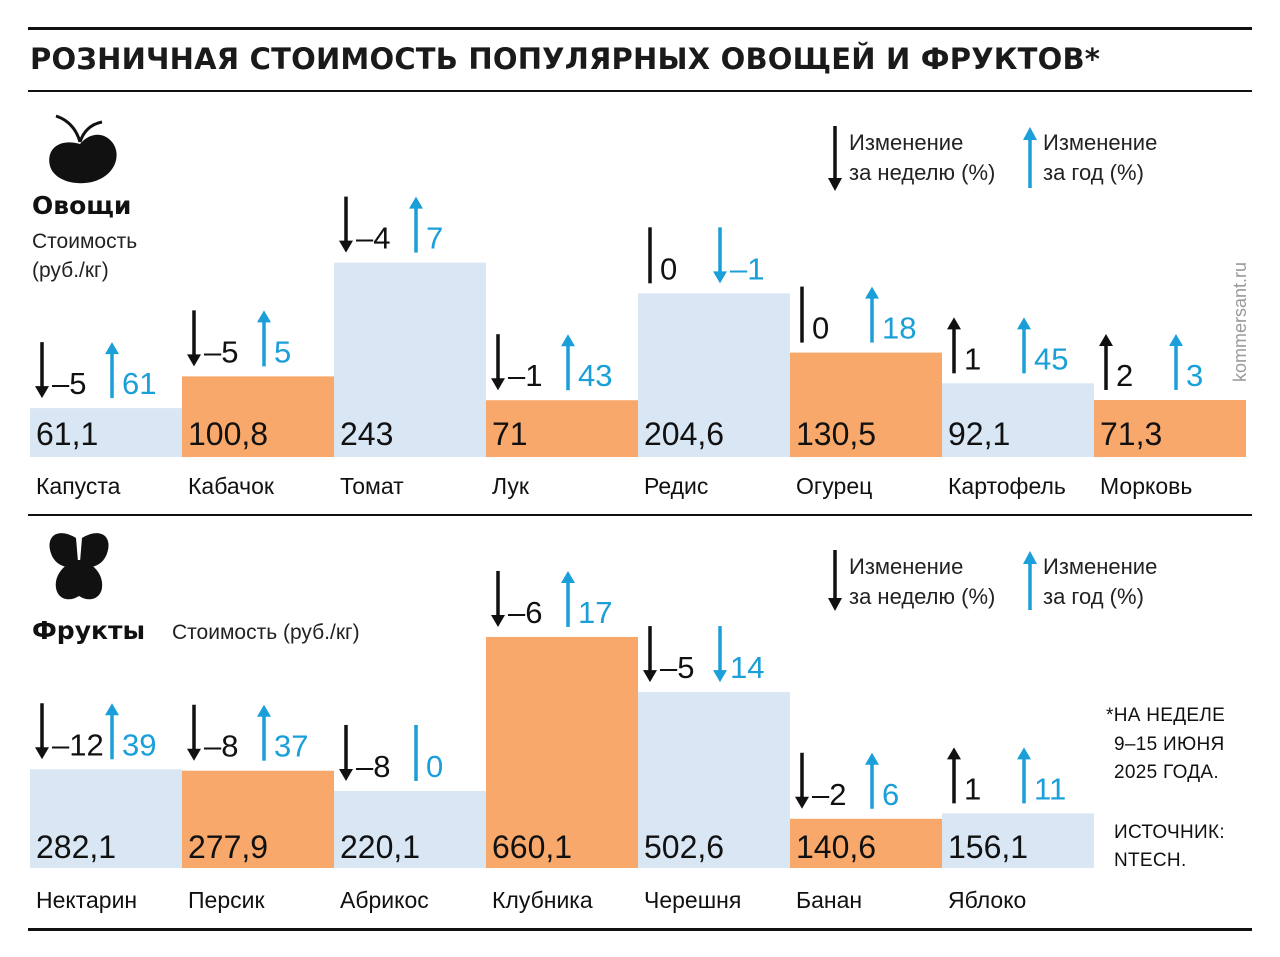 The image size is (1280, 957). What do you see at coordinates (972, 358) in the screenshot?
I see `week-change-label: 1` at bounding box center [972, 358].